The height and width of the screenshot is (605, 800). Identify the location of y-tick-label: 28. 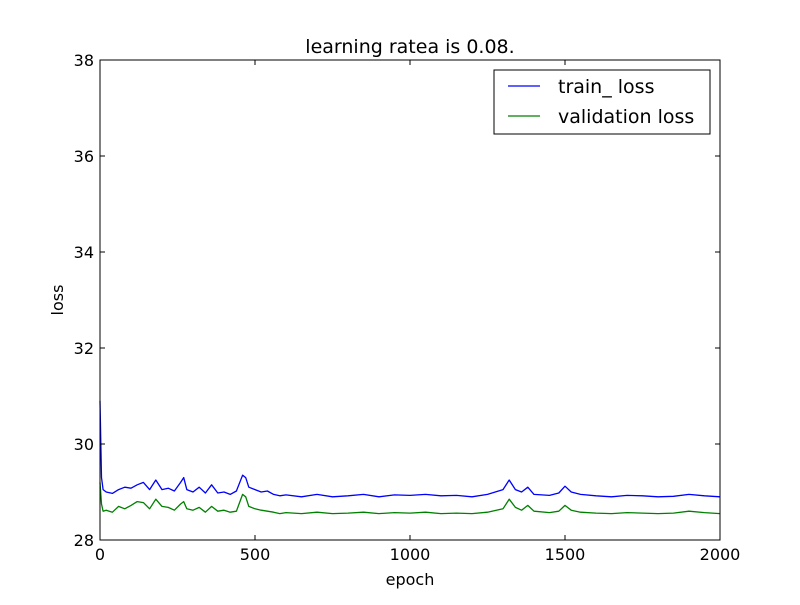
(84, 540).